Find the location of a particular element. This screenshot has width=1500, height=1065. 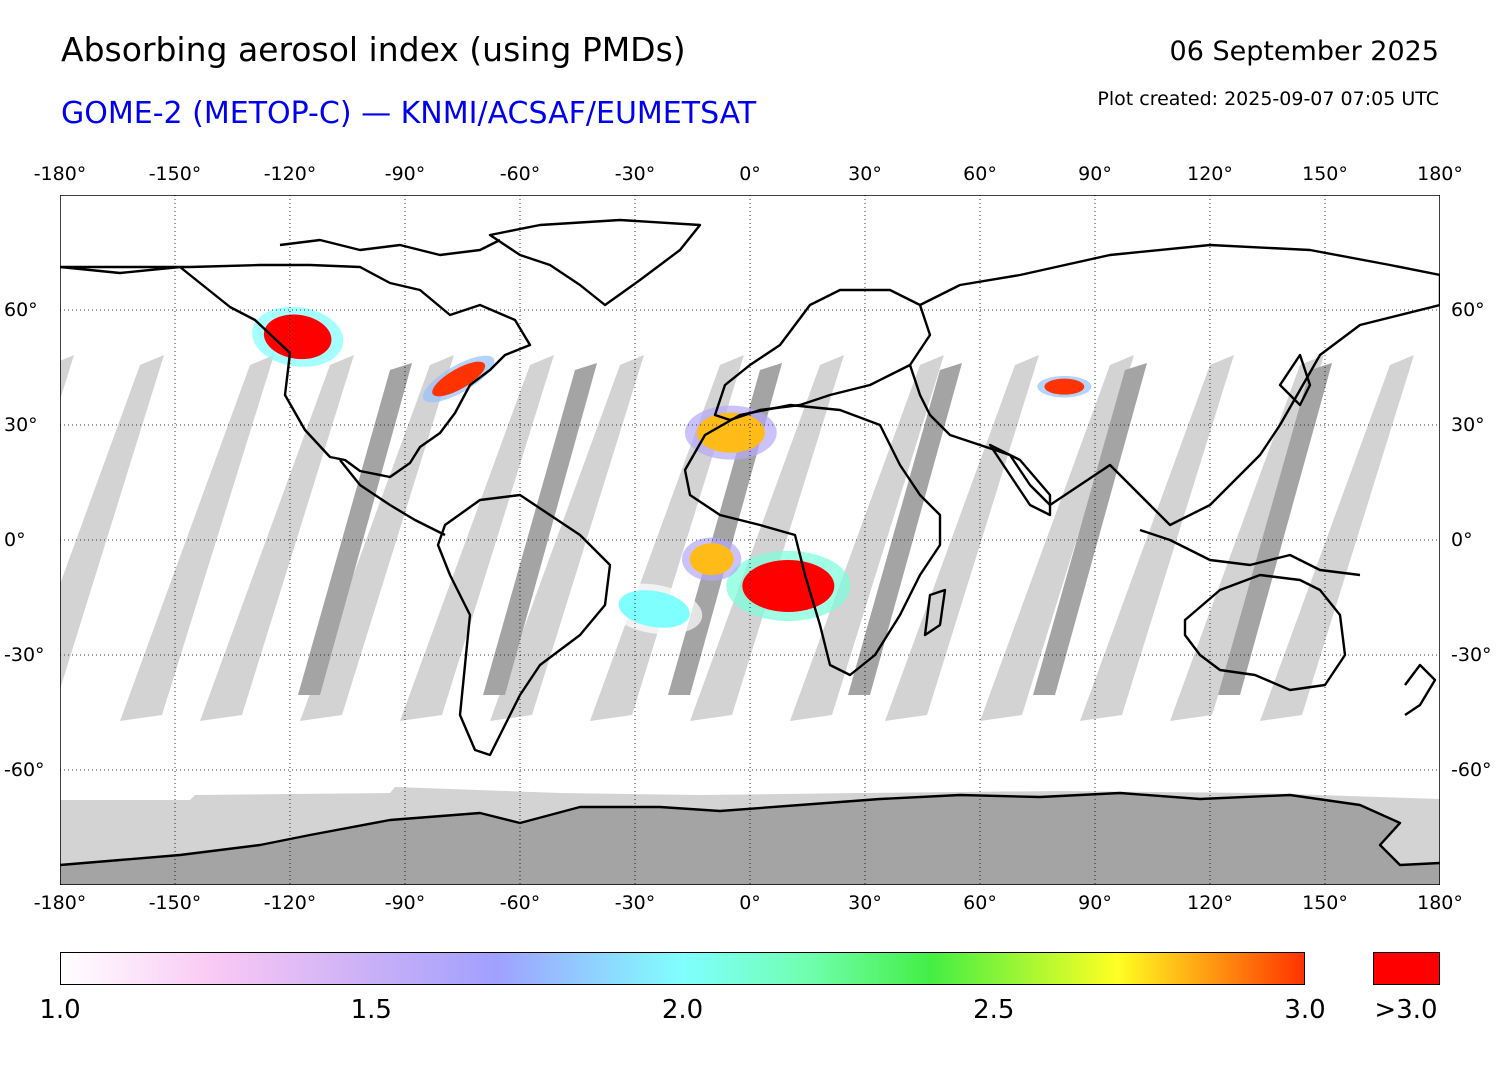

aerosol-plume-south-atlantic is located at coordinates (654, 609).